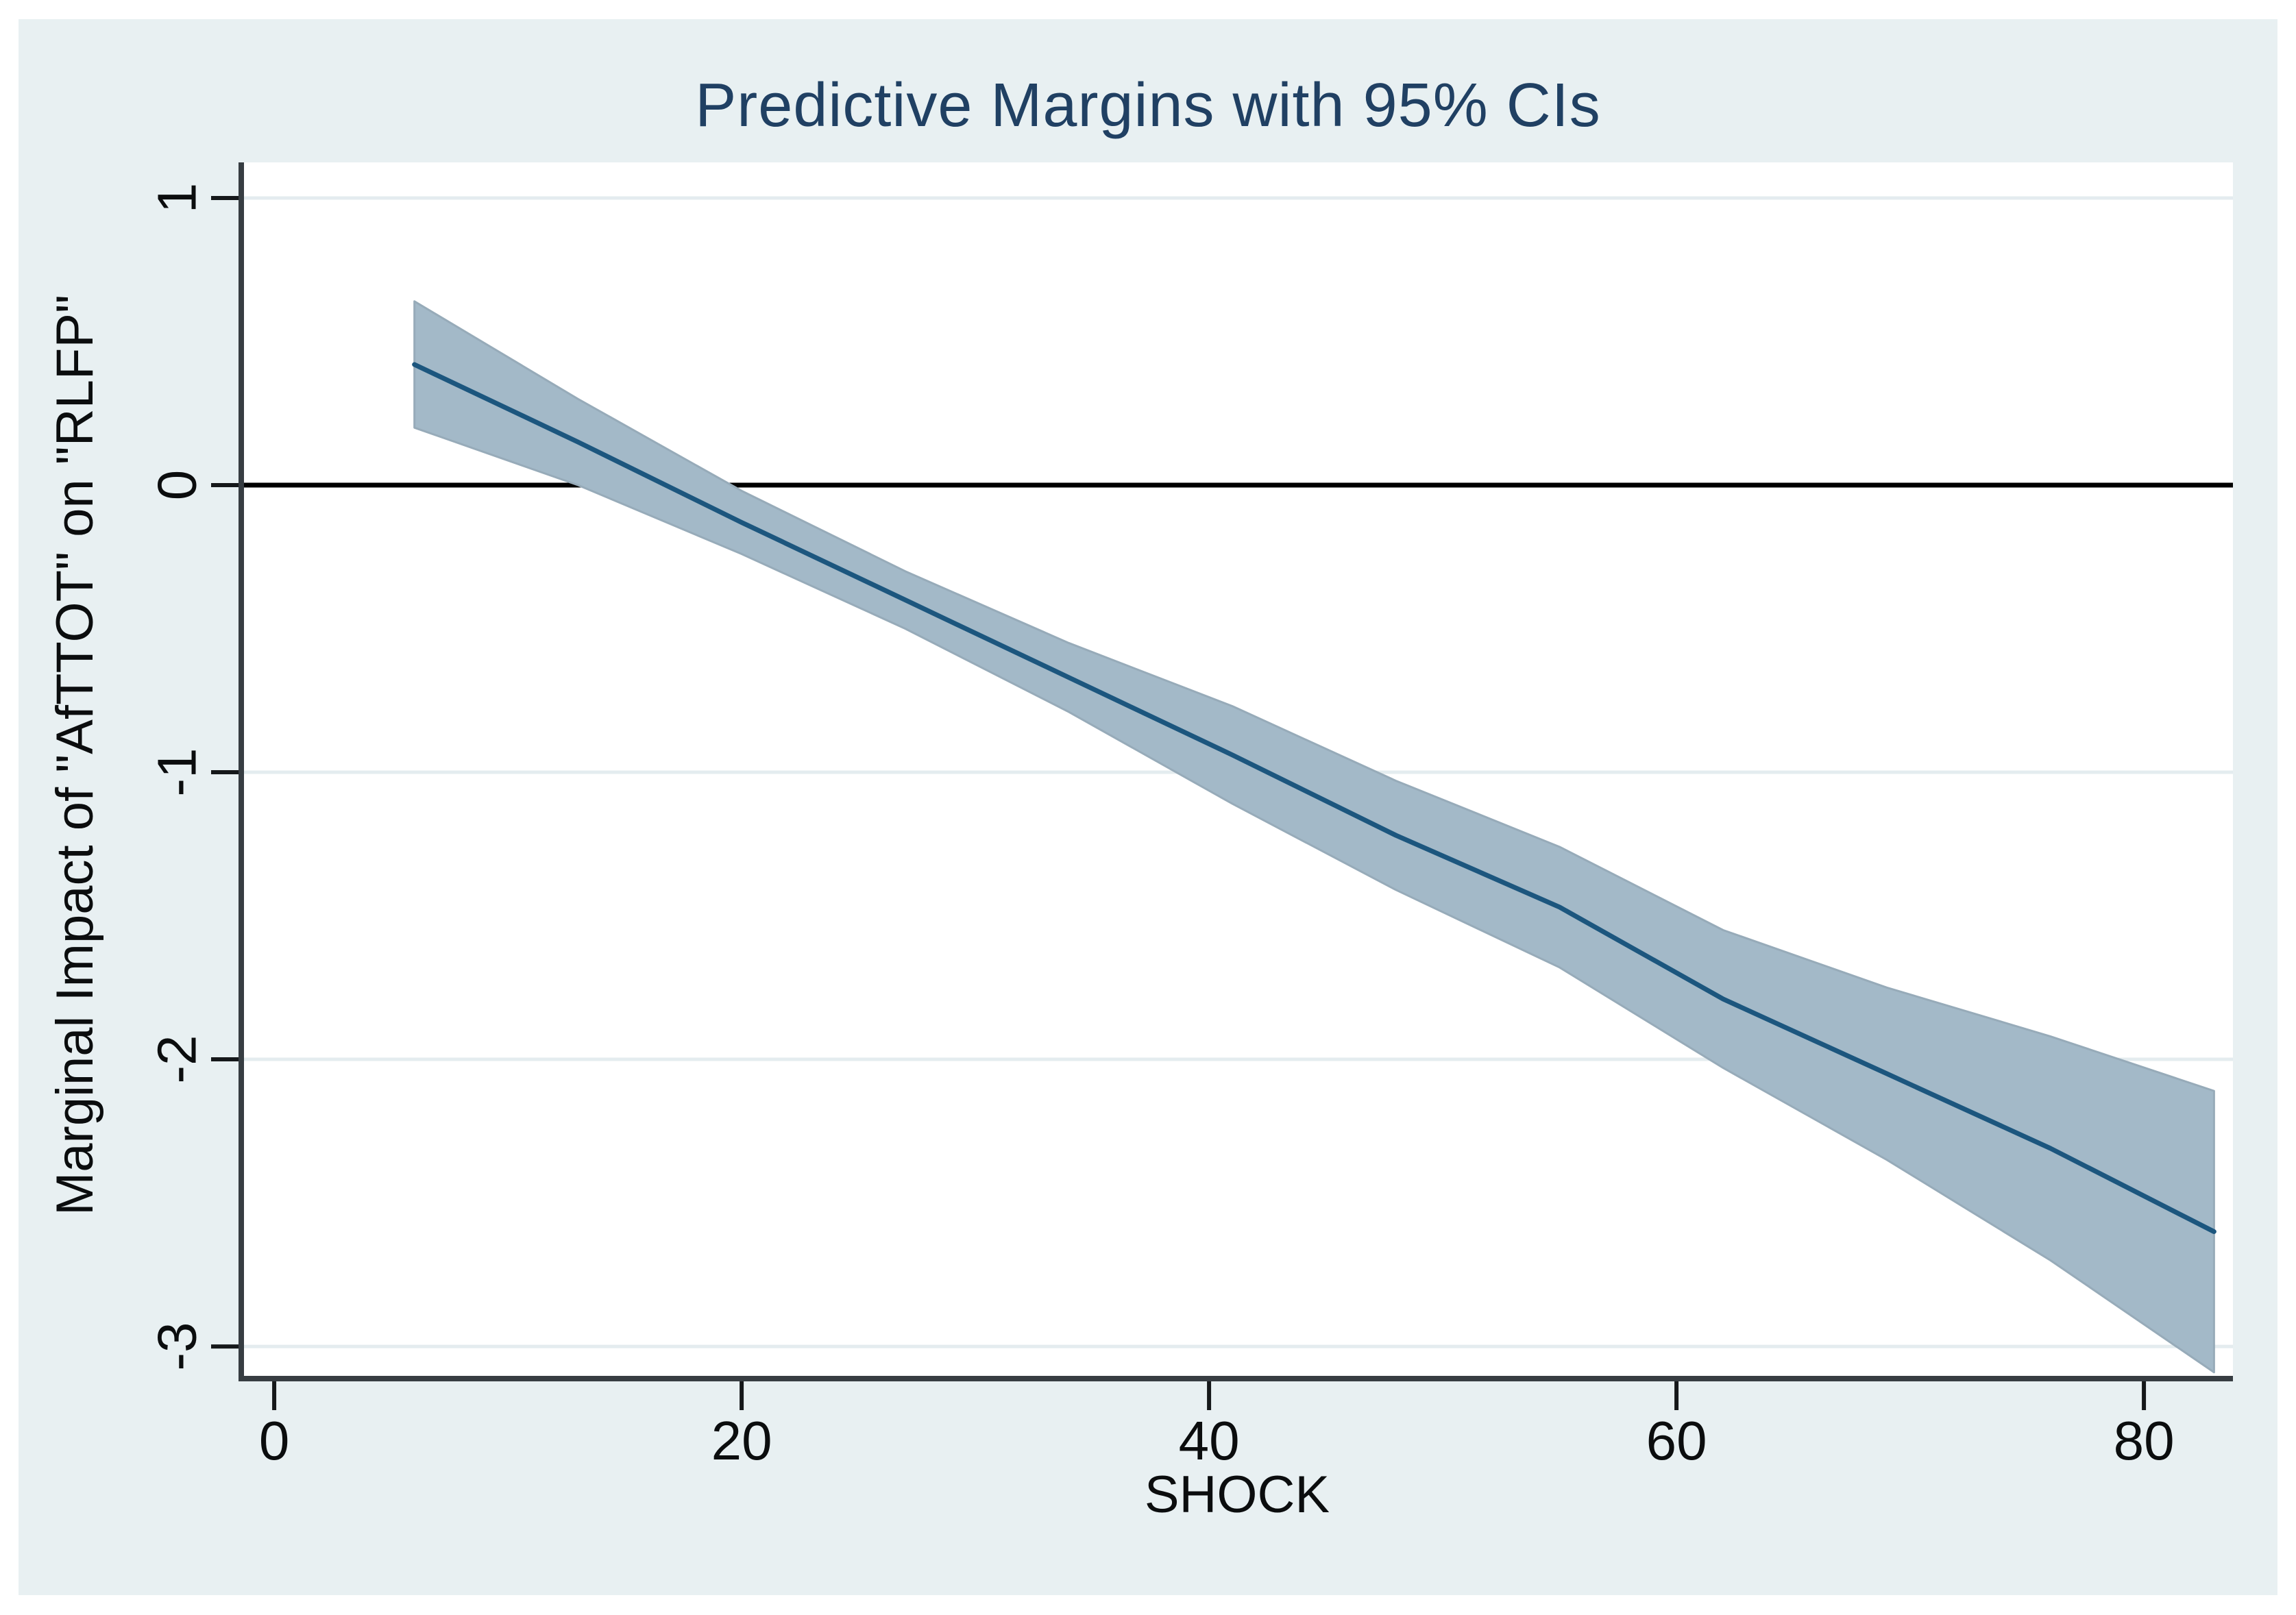  What do you see at coordinates (177, 772) in the screenshot?
I see `y-tick-label--1: -1` at bounding box center [177, 772].